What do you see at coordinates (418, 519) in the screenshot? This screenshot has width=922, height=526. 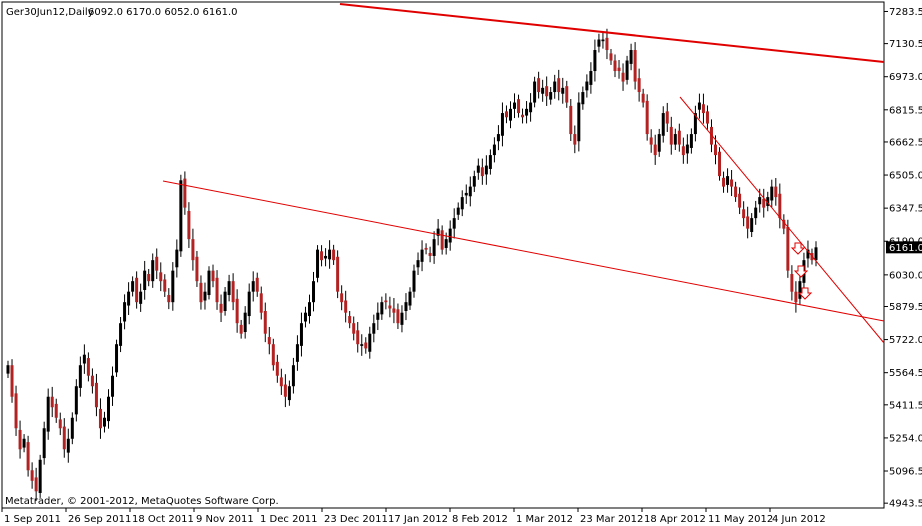 I see `date-tick-label: 17 Jan 2012` at bounding box center [418, 519].